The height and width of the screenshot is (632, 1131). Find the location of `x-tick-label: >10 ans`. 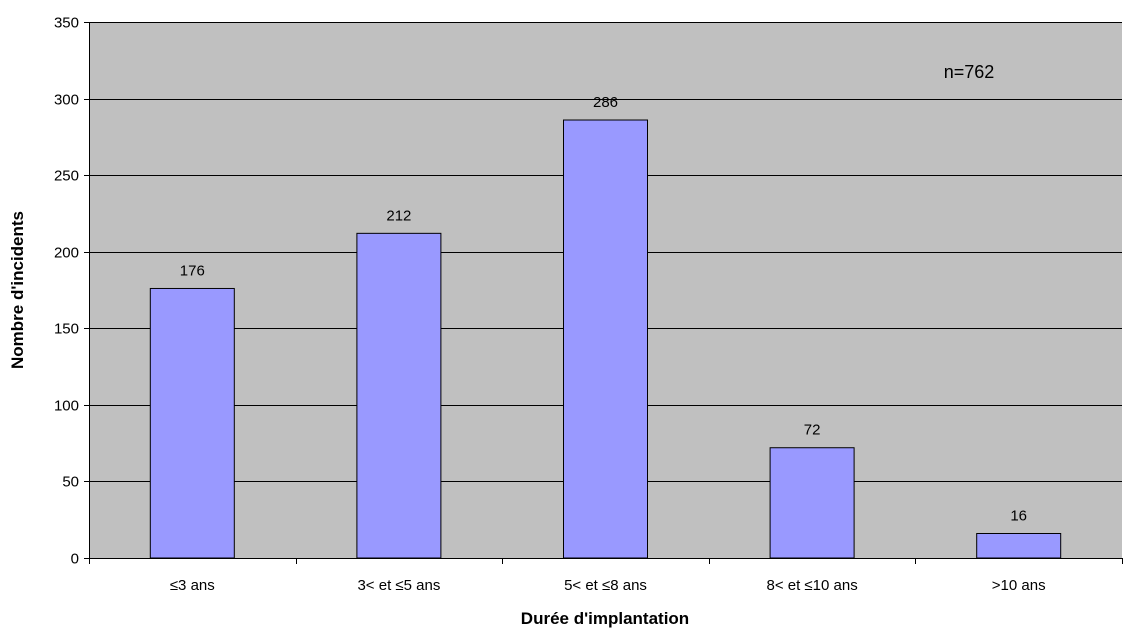

x-tick-label: >10 ans is located at coordinates (1019, 585).